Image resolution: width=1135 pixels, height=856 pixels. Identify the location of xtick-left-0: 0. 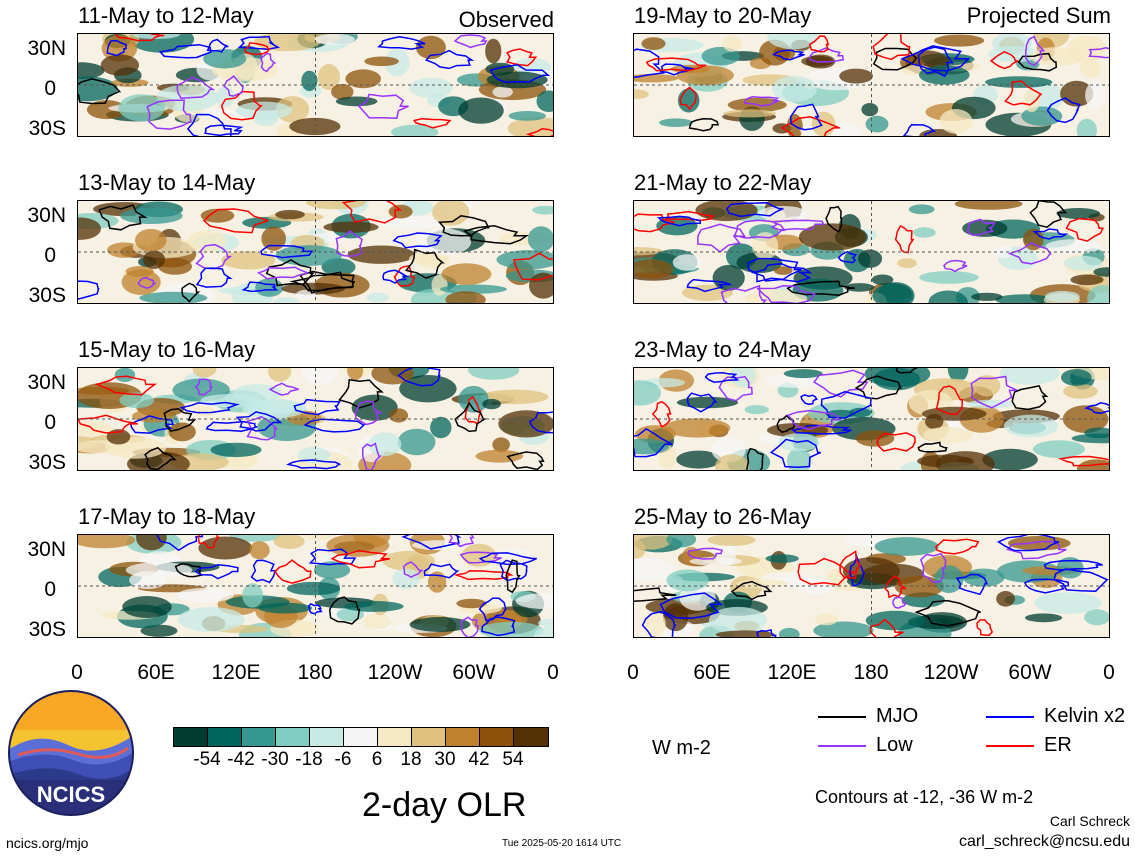
(77, 672).